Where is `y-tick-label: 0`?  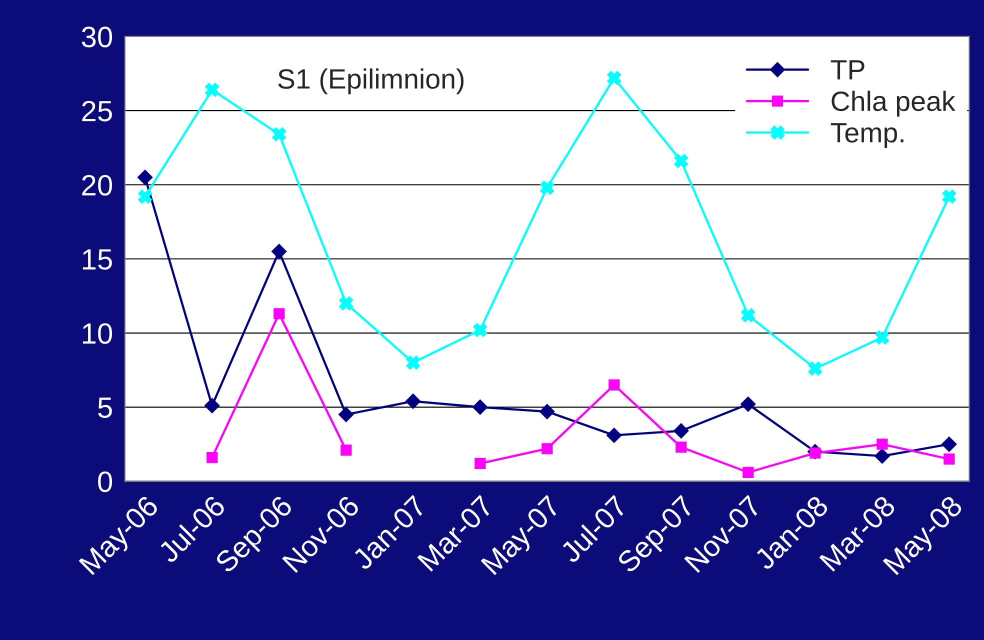
y-tick-label: 0 is located at coordinates (105, 481).